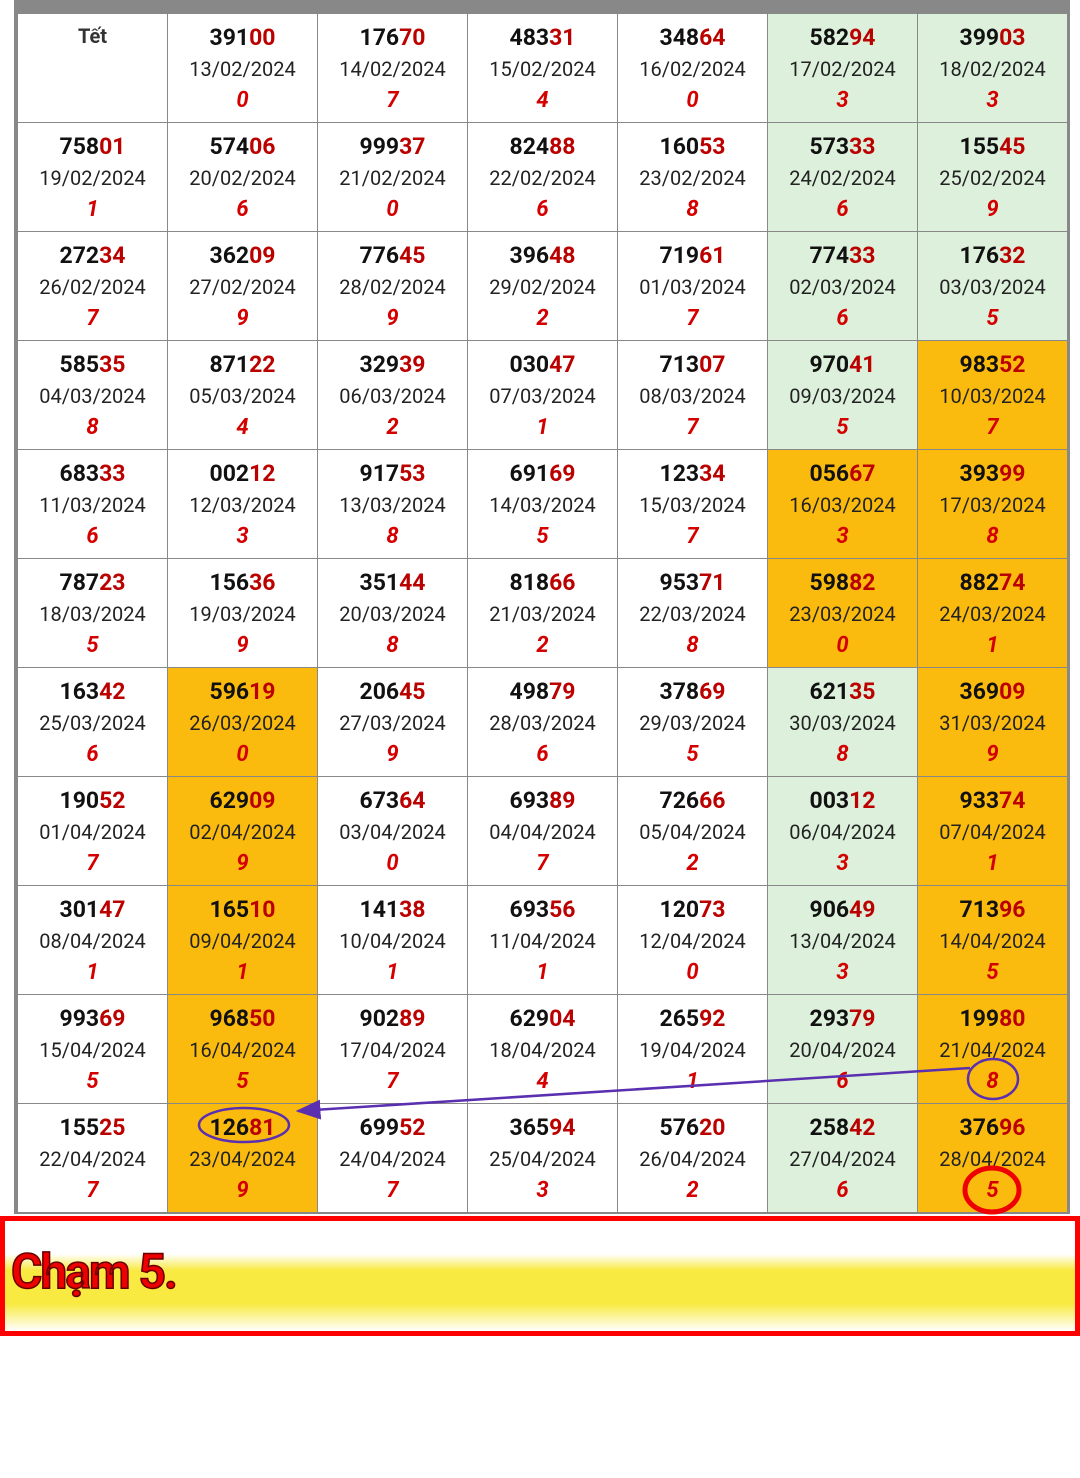 This screenshot has height=1478, width=1080. I want to click on date: 24/04/2024, so click(392, 1159).